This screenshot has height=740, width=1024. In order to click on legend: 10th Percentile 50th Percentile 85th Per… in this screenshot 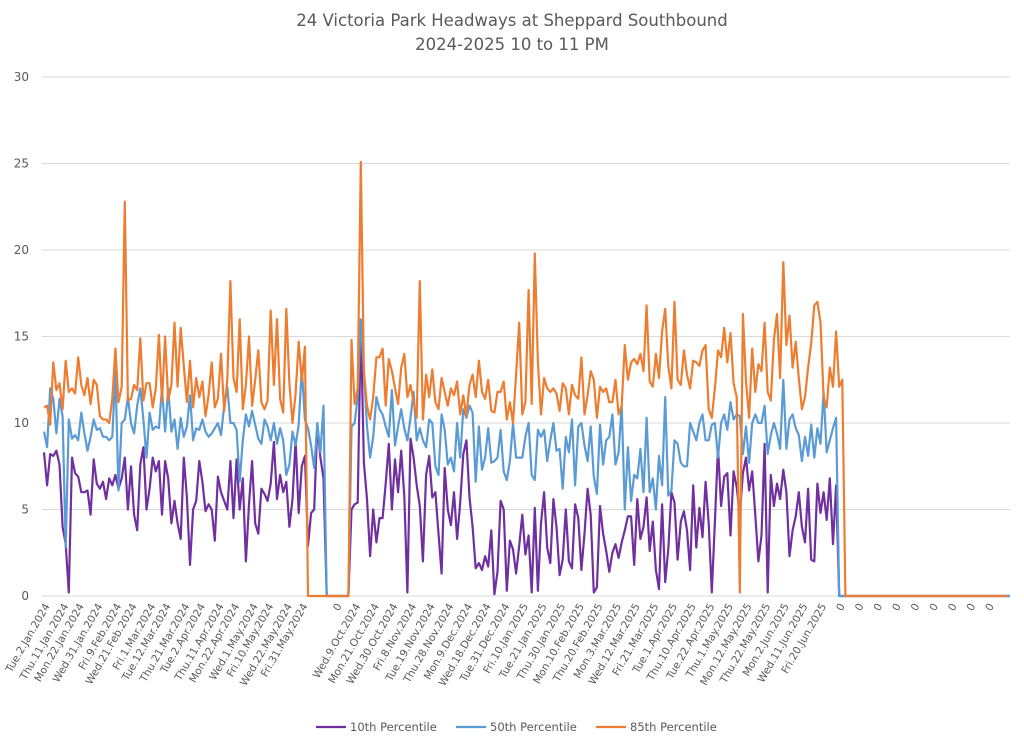, I will do `click(516, 727)`.